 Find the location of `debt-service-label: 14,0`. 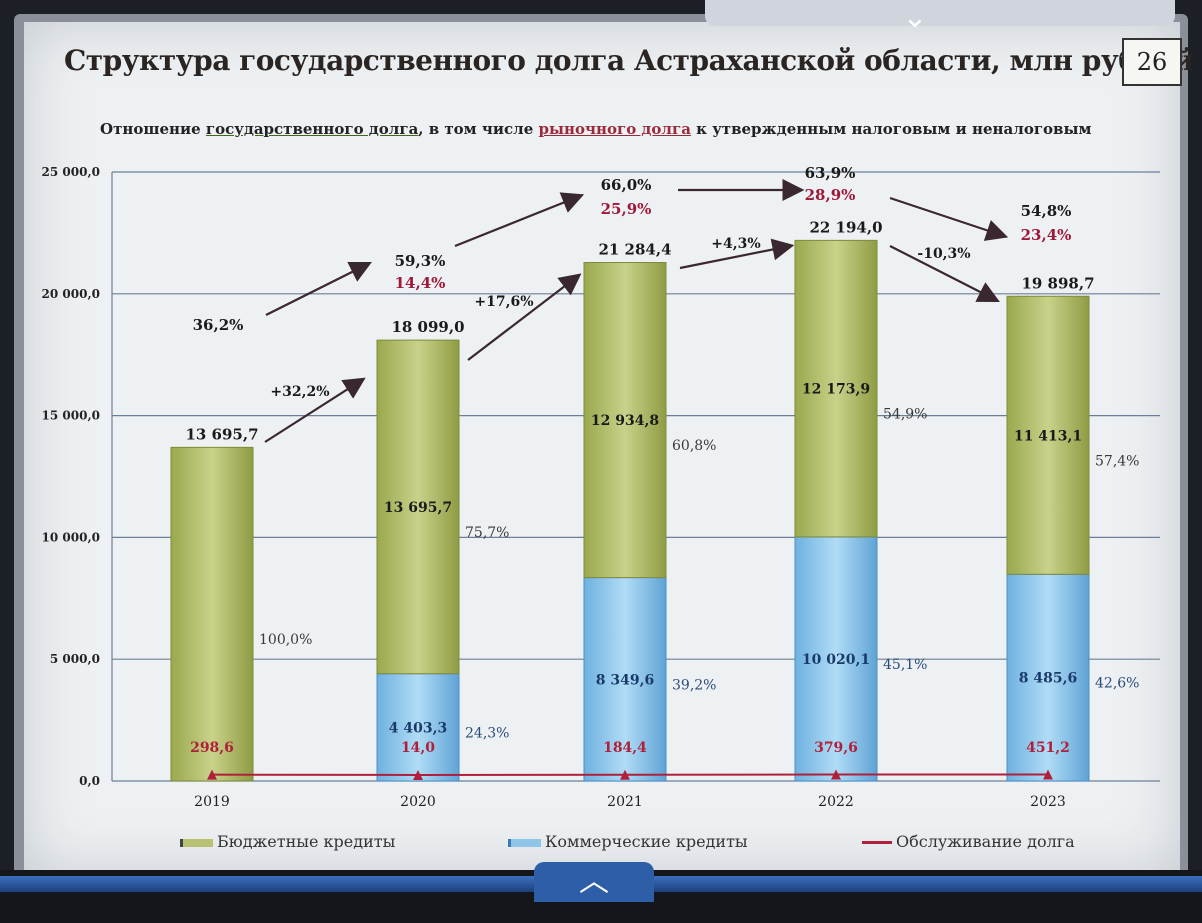

debt-service-label: 14,0 is located at coordinates (418, 748).